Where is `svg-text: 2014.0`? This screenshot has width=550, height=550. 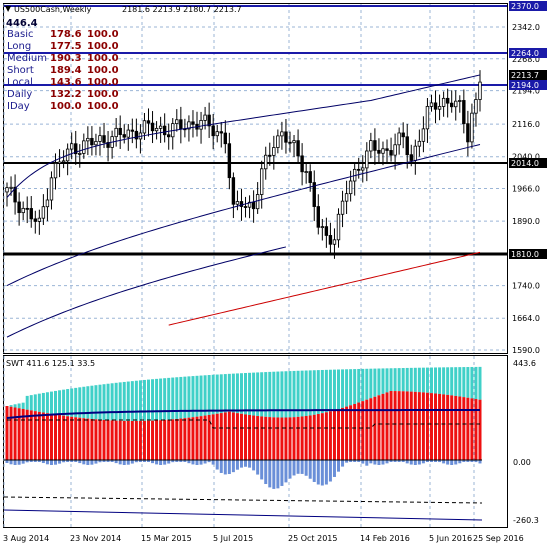 svg-text: 2014.0 is located at coordinates (525, 163).